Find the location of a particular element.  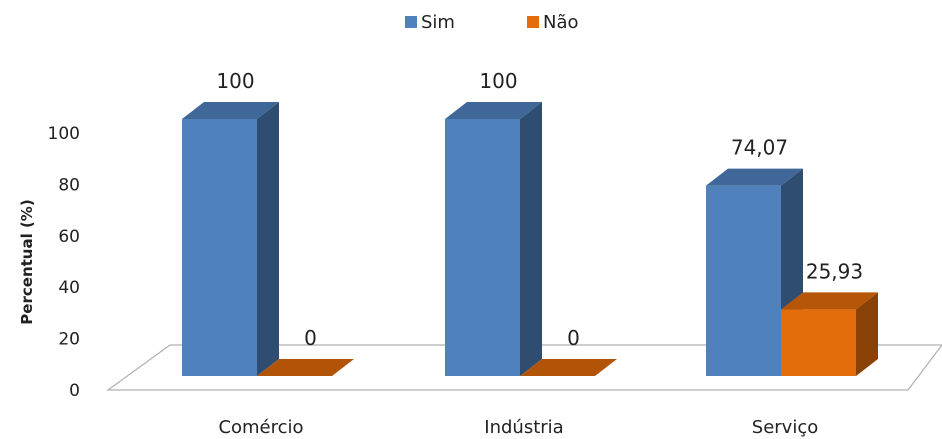

x-category-label: Comércio is located at coordinates (260, 427).